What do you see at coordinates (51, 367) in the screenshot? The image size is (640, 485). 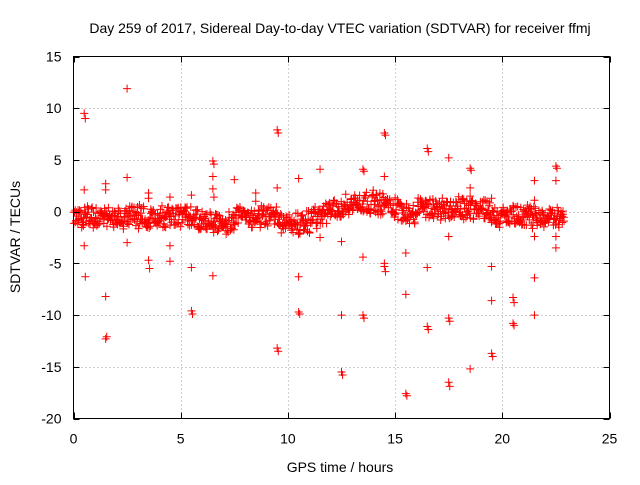 I see `y-tick-label: -15` at bounding box center [51, 367].